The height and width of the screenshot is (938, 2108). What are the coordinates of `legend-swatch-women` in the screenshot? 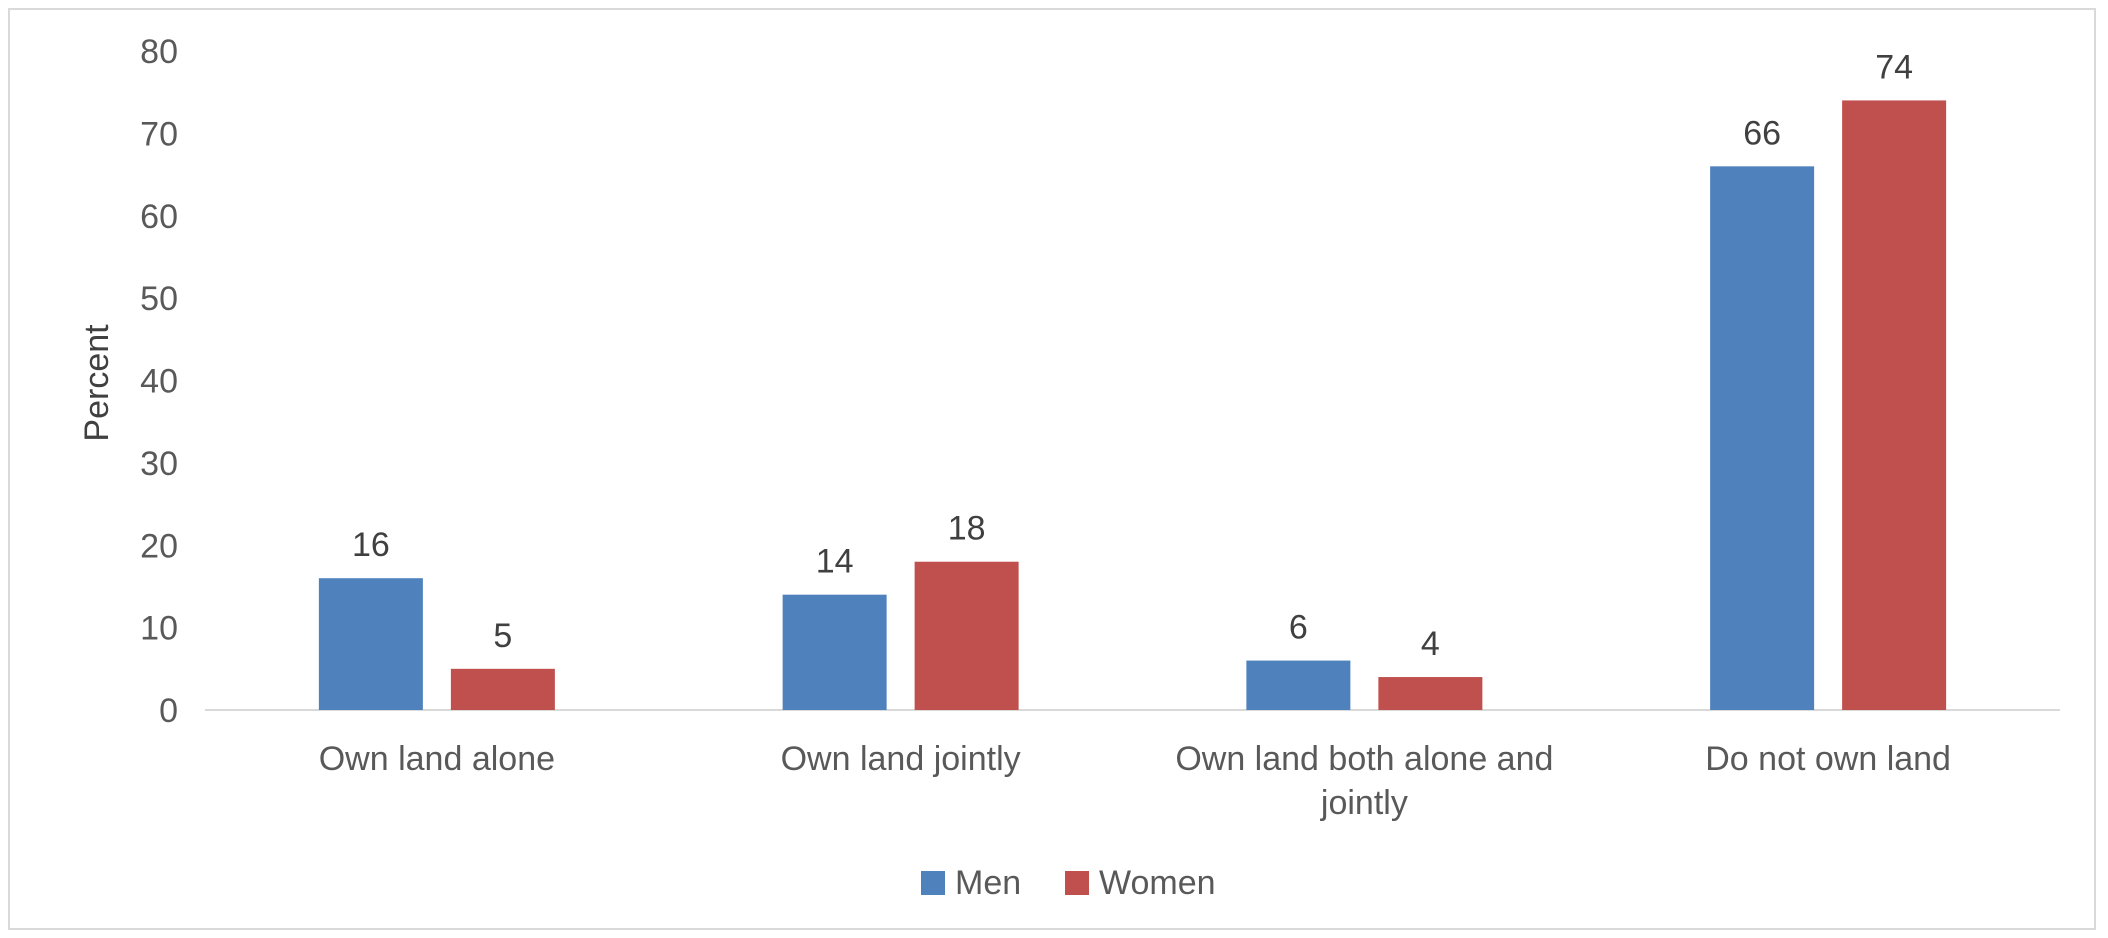 It's located at (1077, 883).